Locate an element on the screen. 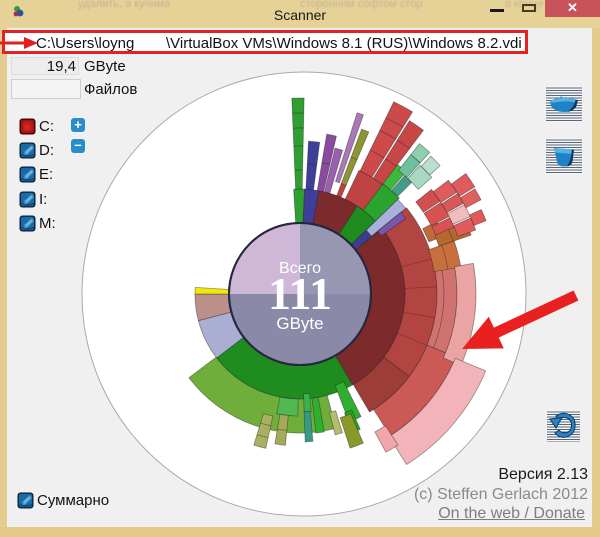  svg-text: 111 is located at coordinates (300, 293).